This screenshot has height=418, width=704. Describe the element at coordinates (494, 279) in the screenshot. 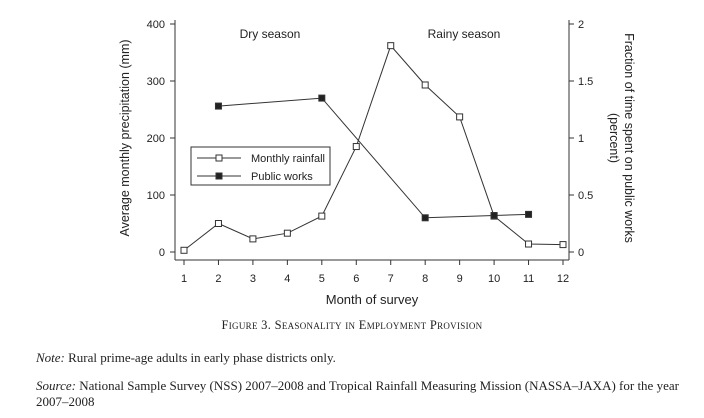

I see `x-tick-label: 10` at that location.